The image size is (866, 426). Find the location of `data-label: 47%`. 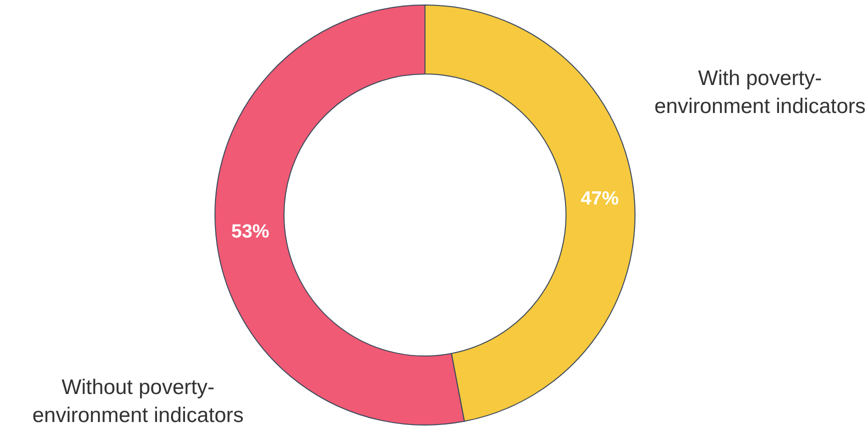

data-label: 47% is located at coordinates (599, 199).